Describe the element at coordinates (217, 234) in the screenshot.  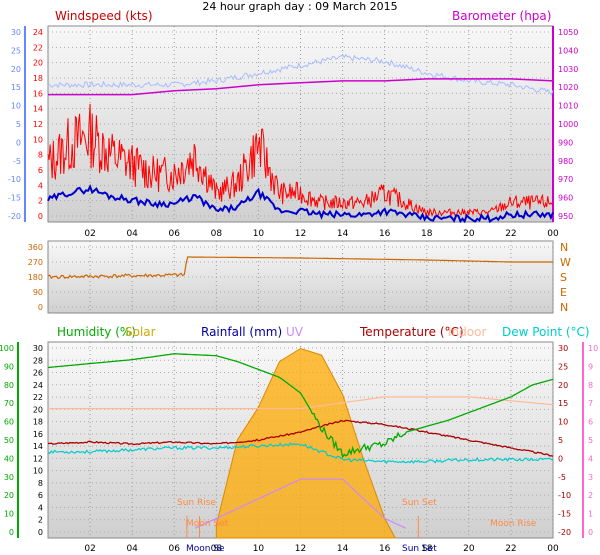
I see `x-tick-label-top: 08` at that location.